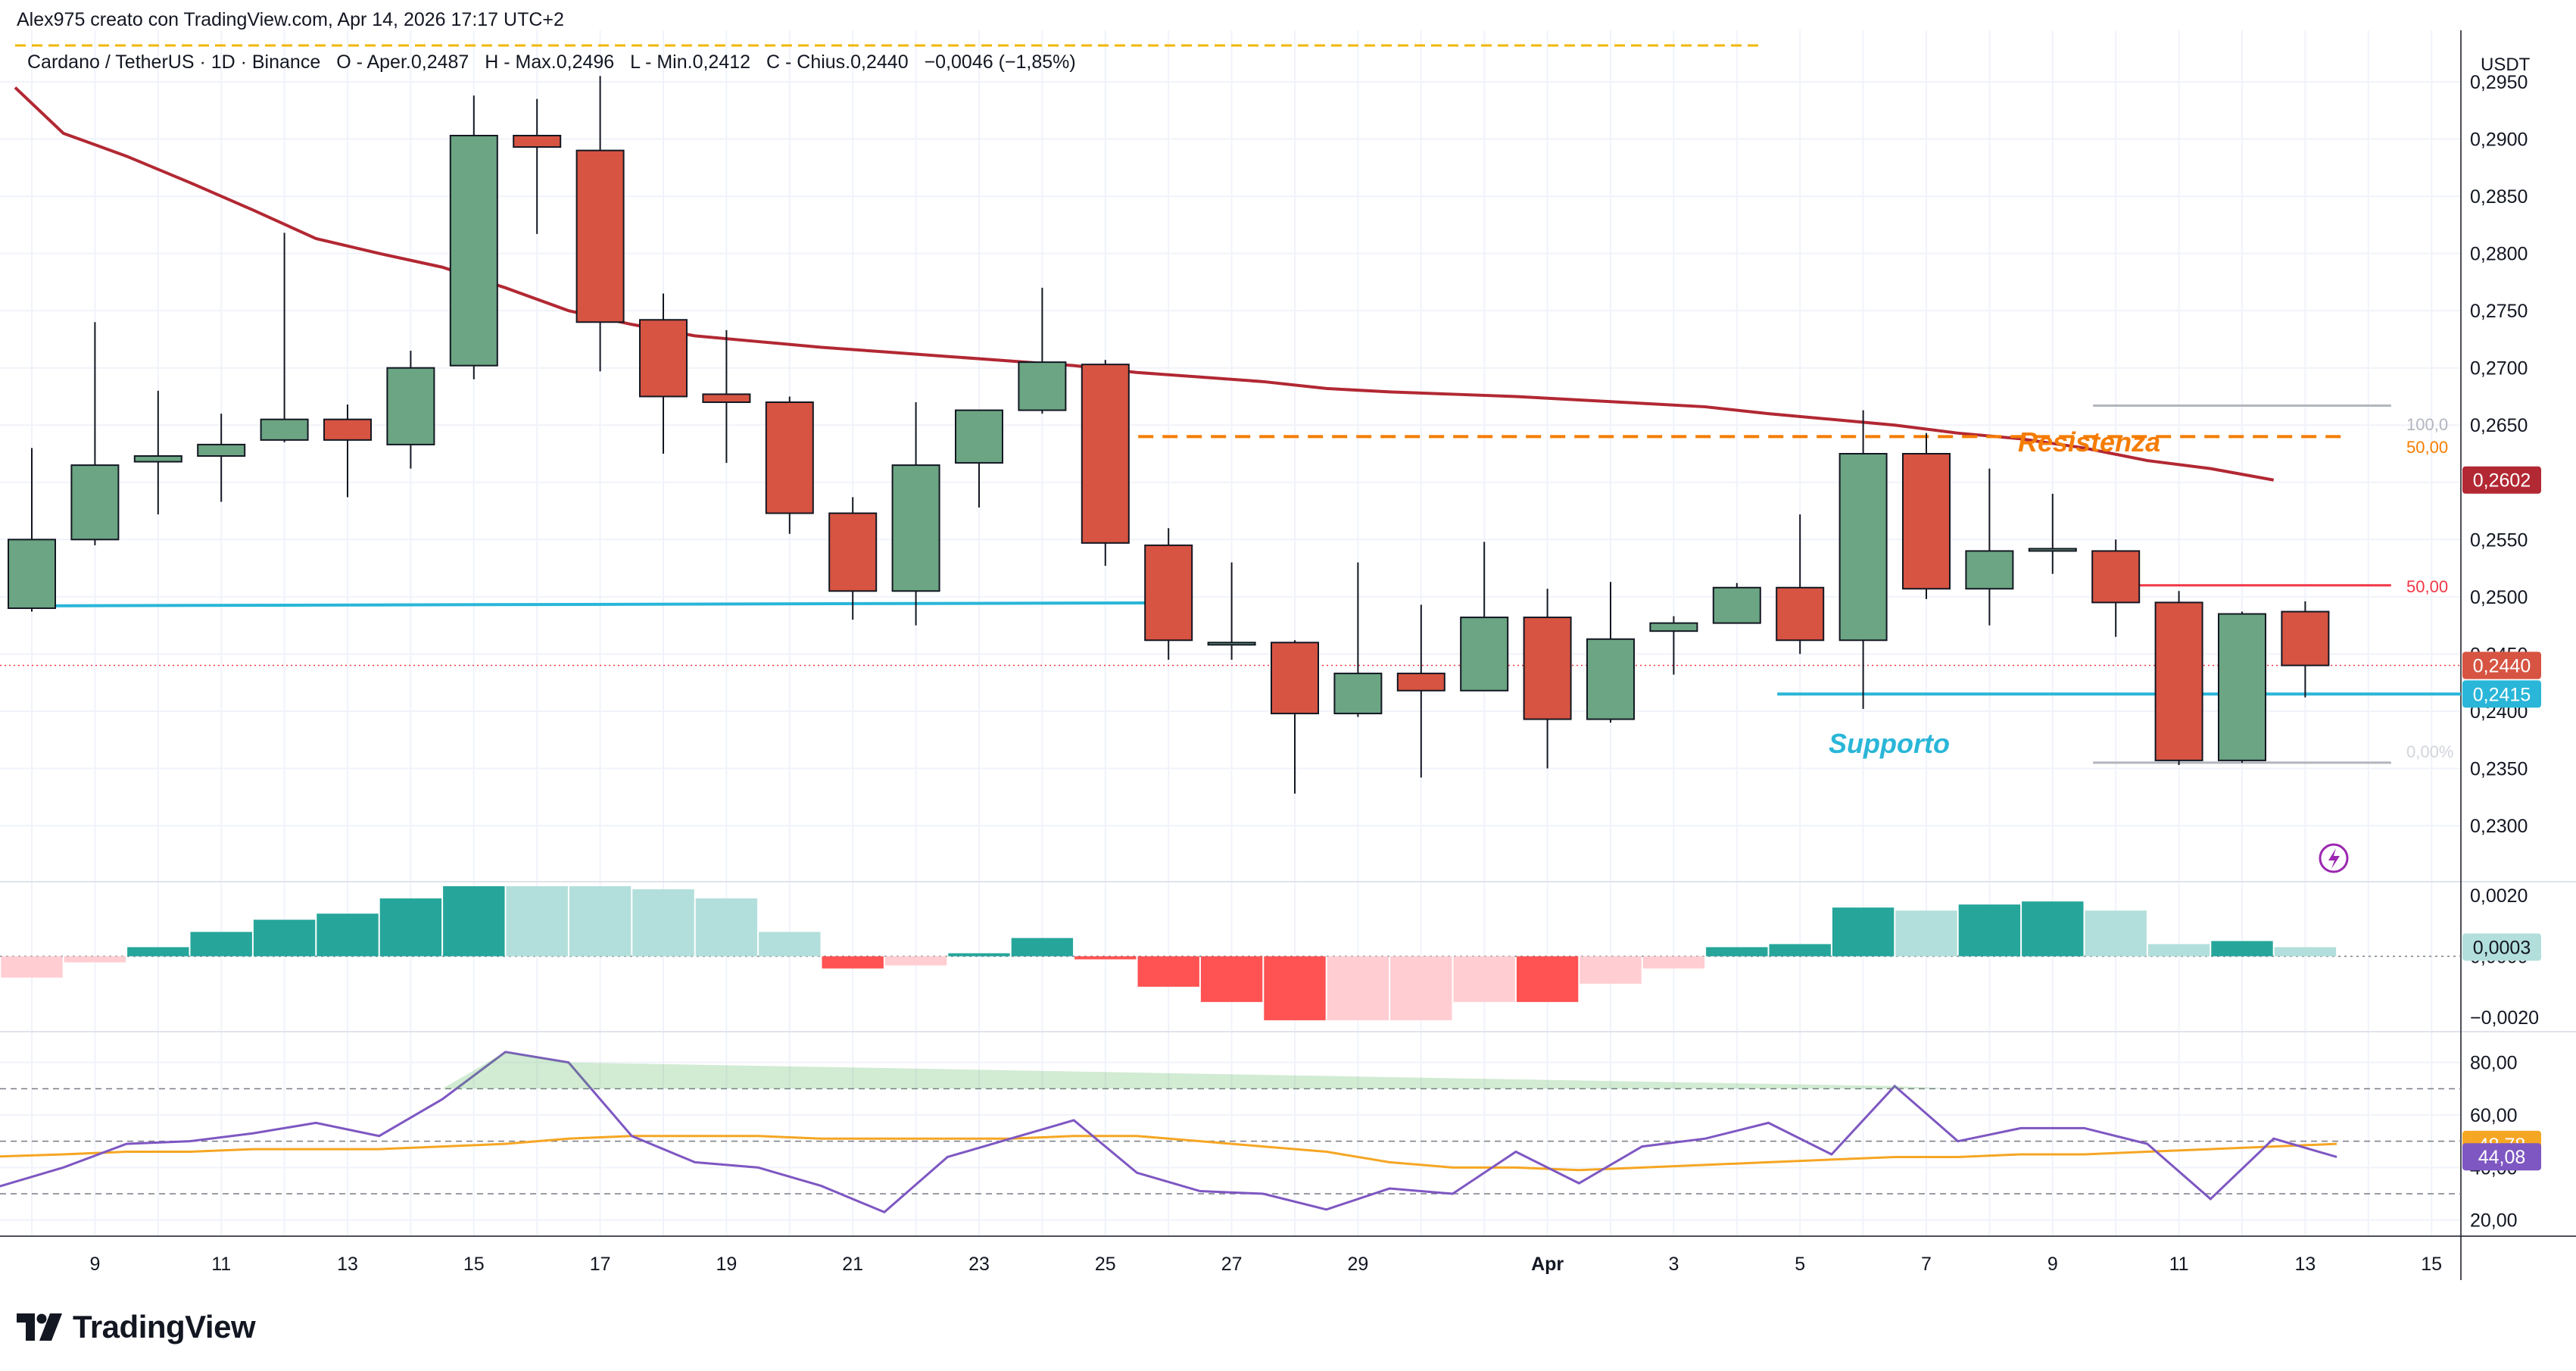  Describe the element at coordinates (164, 1326) in the screenshot. I see `brand-name: TradingView` at that location.